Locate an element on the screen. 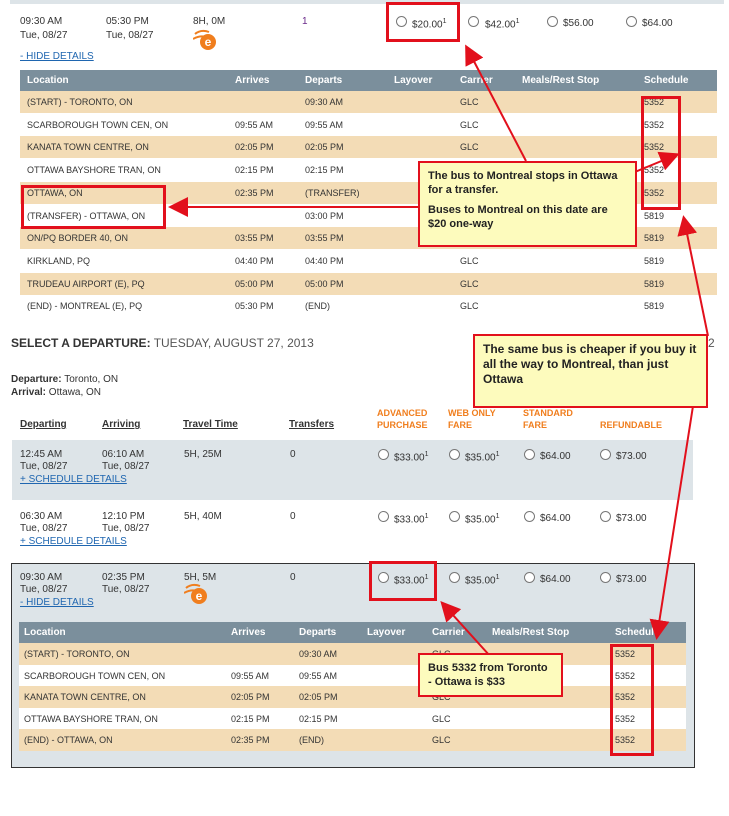 The image size is (729, 816). fare-refundable-header: REFUNDABLE is located at coordinates (631, 425).